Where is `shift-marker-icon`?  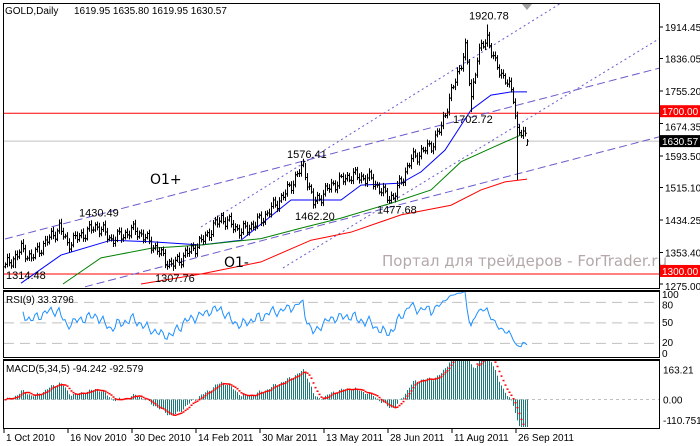
shift-marker-icon is located at coordinates (527, 7).